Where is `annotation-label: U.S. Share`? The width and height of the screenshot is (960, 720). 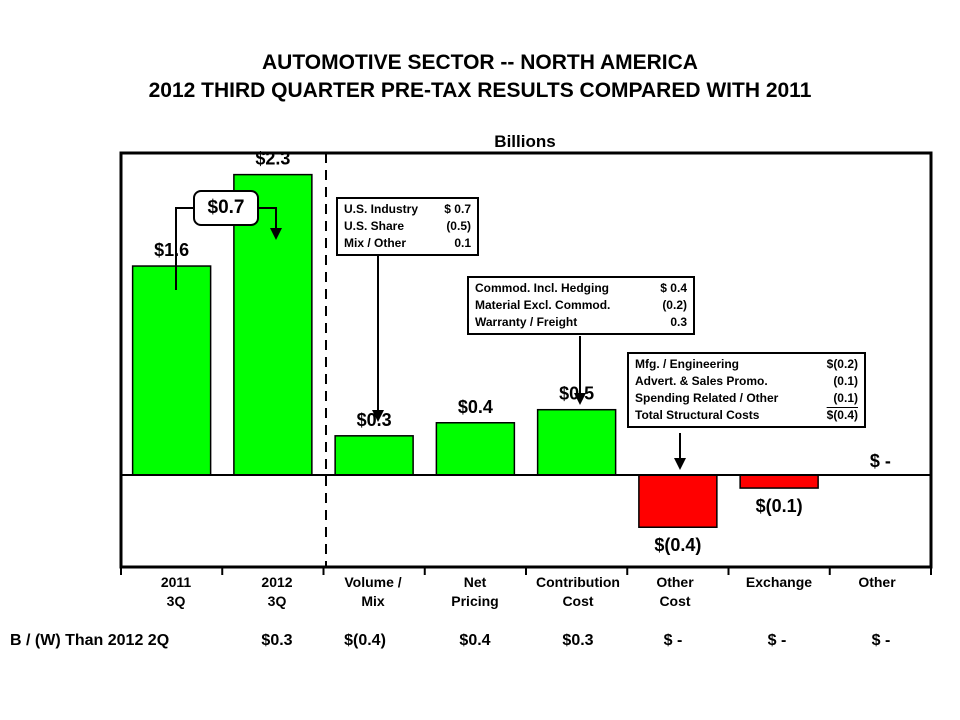 annotation-label: U.S. Share is located at coordinates (374, 226).